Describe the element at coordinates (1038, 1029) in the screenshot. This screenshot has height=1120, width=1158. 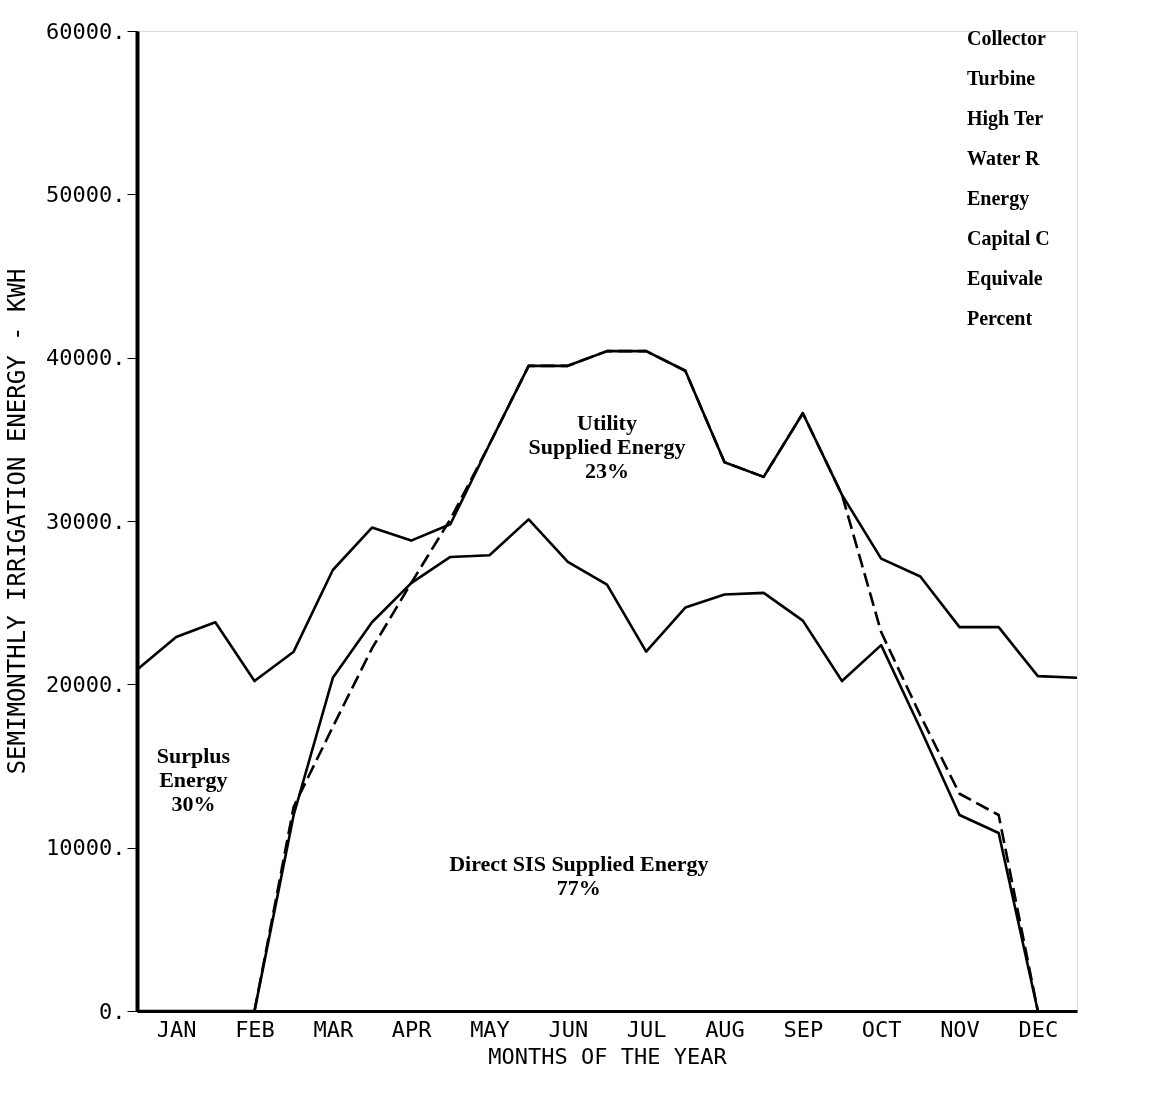
I see `x-tick-label: DEC` at that location.